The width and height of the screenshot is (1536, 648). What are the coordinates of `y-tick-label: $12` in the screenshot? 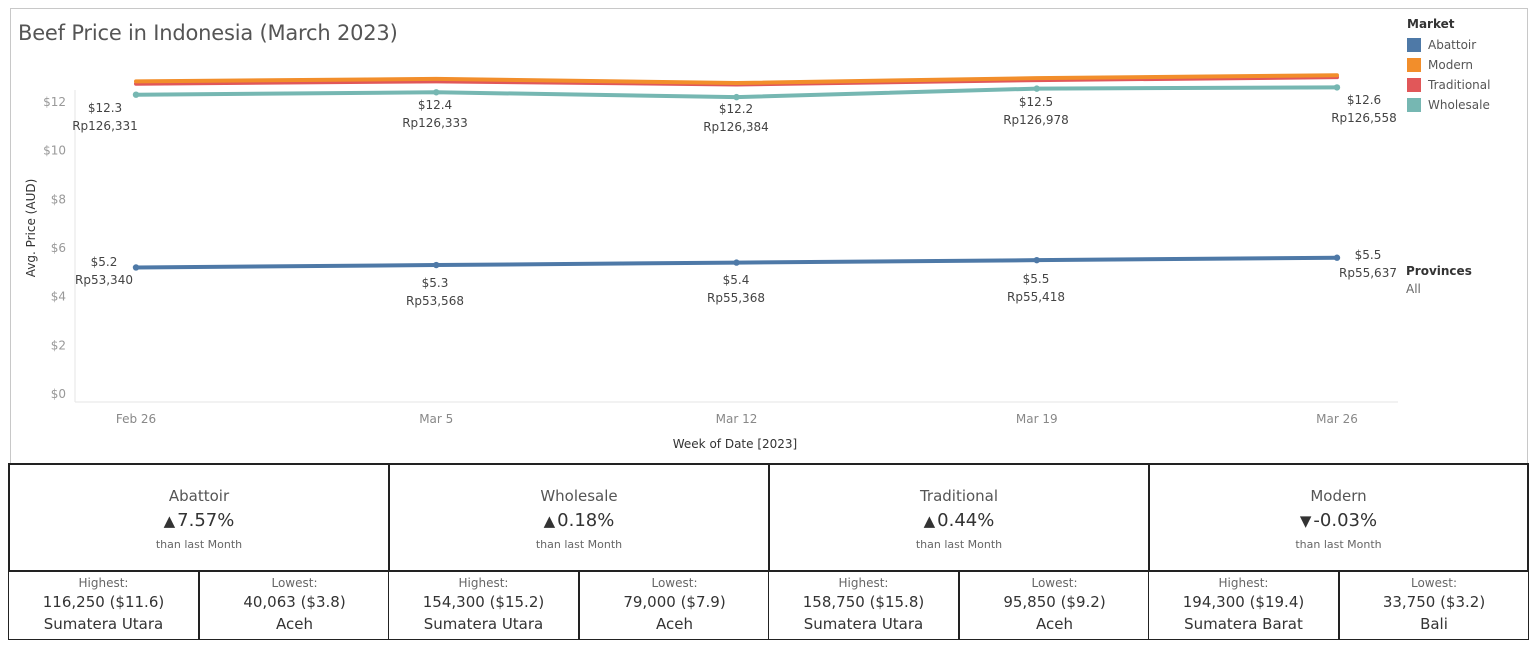 It's located at (54, 102).